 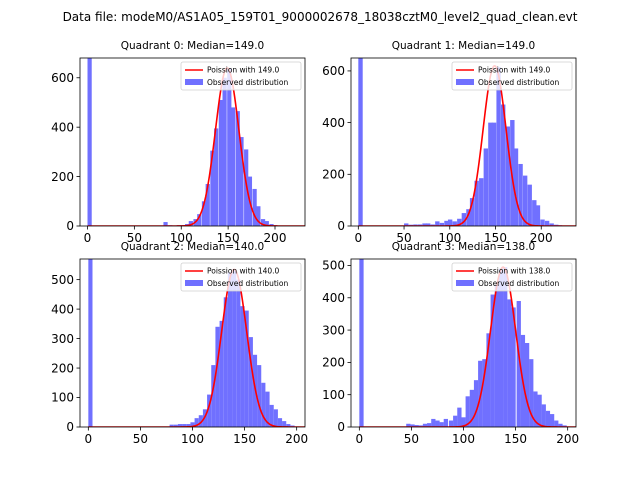 I want to click on legend: Poission with 140.0 Observed distribution, so click(x=241, y=277).